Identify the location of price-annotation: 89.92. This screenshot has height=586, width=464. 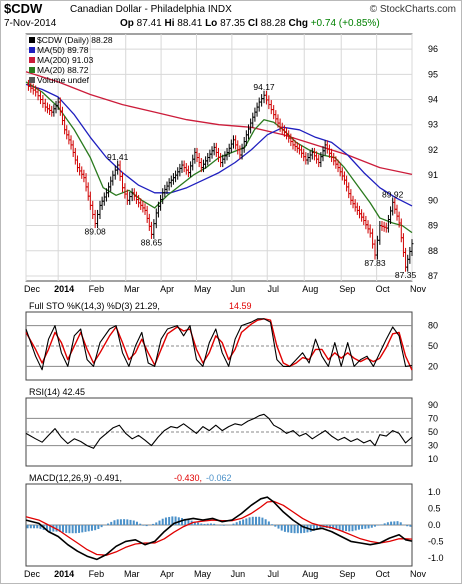
(393, 194).